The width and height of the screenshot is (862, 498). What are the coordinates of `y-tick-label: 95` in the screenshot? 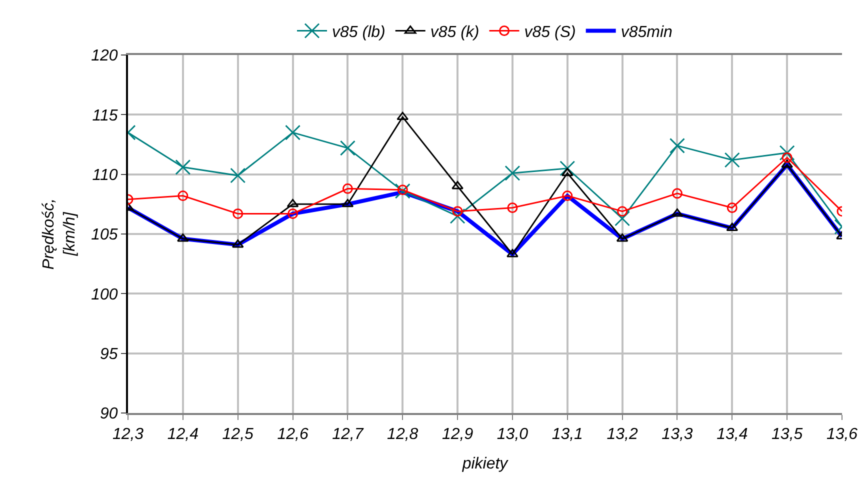 It's located at (109, 354).